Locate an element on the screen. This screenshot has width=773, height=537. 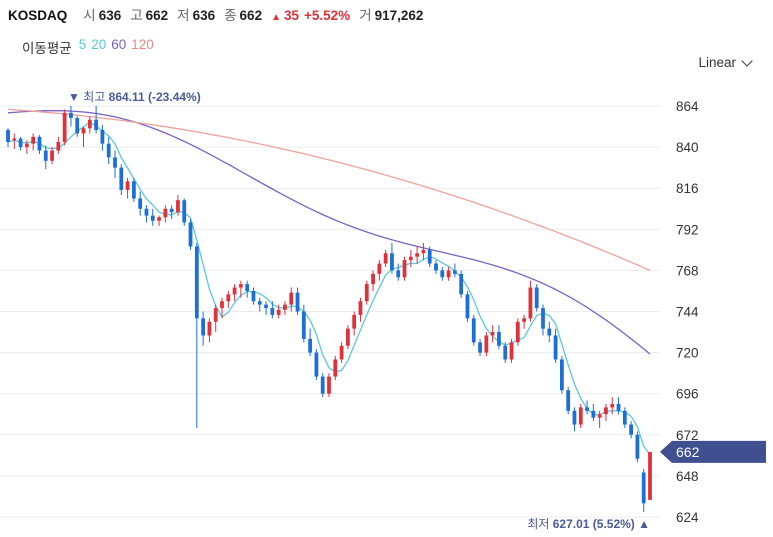
y-tick-label: 648 is located at coordinates (687, 476).